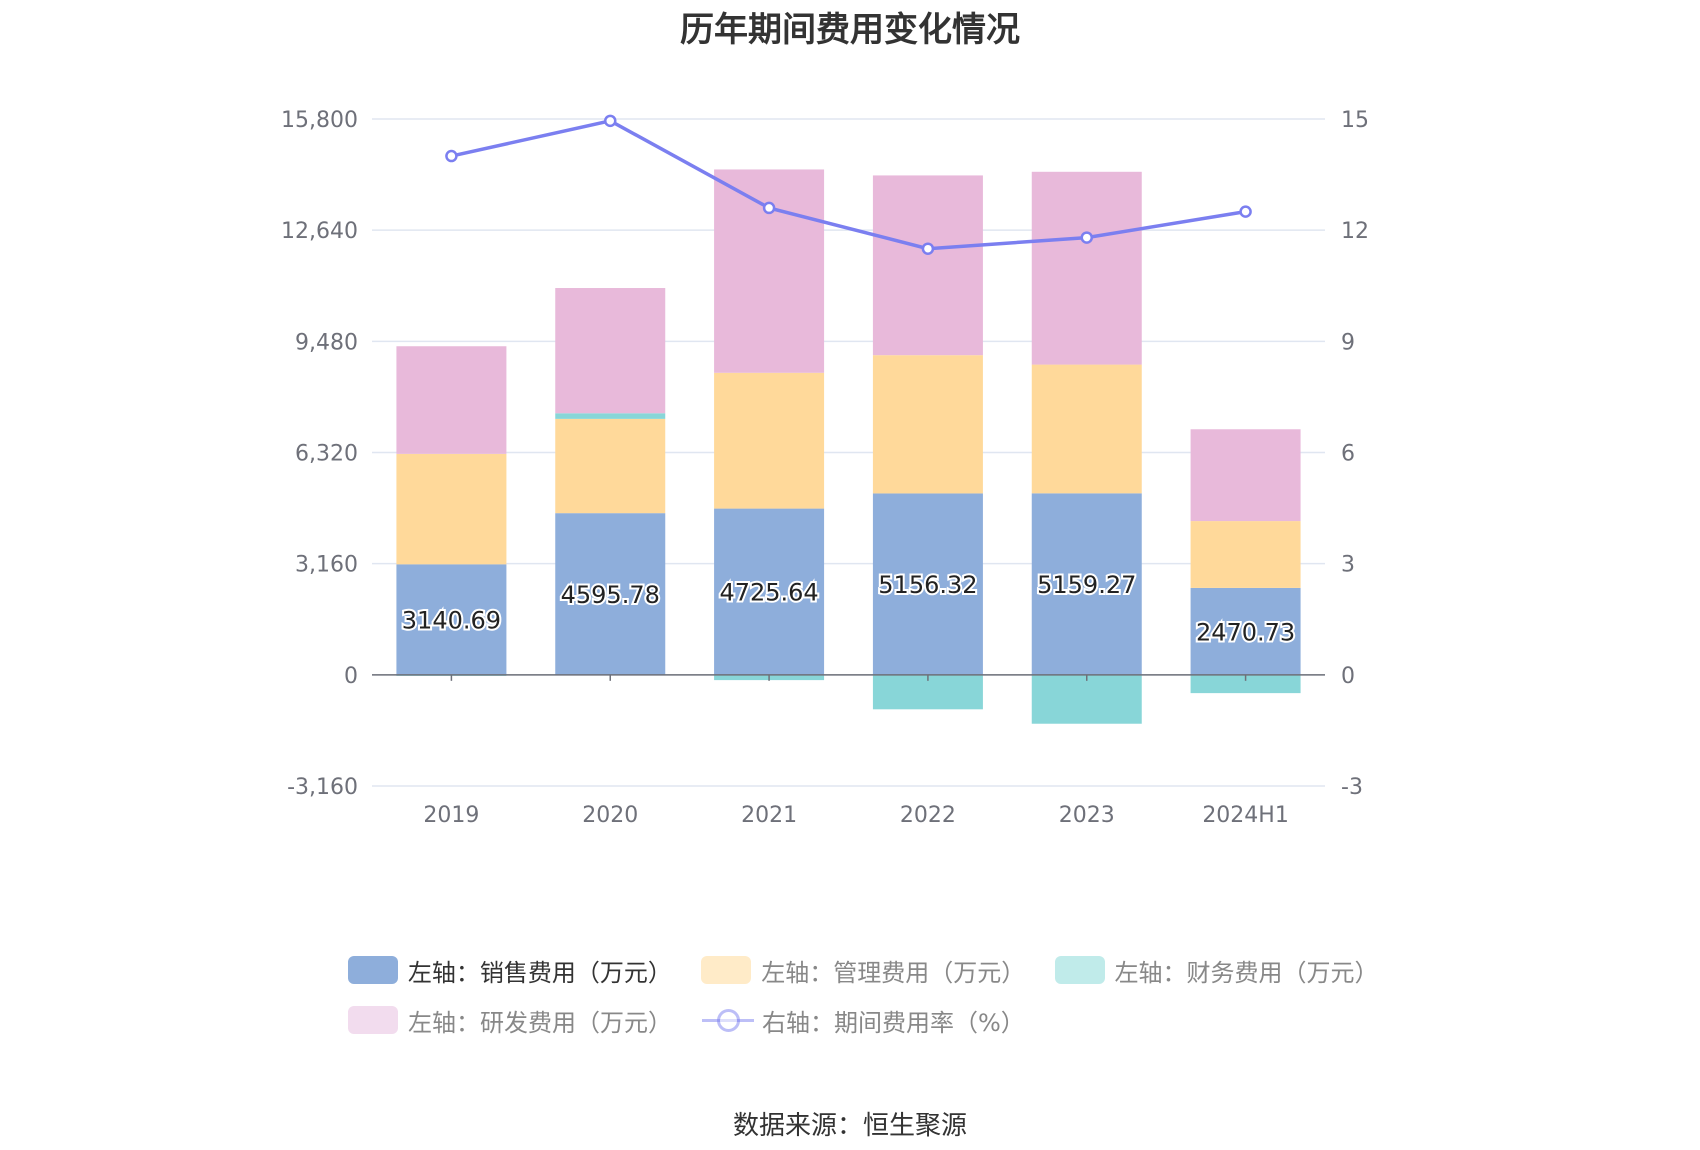  Describe the element at coordinates (1079, 970) in the screenshot. I see `legend-swatch-finance` at that location.